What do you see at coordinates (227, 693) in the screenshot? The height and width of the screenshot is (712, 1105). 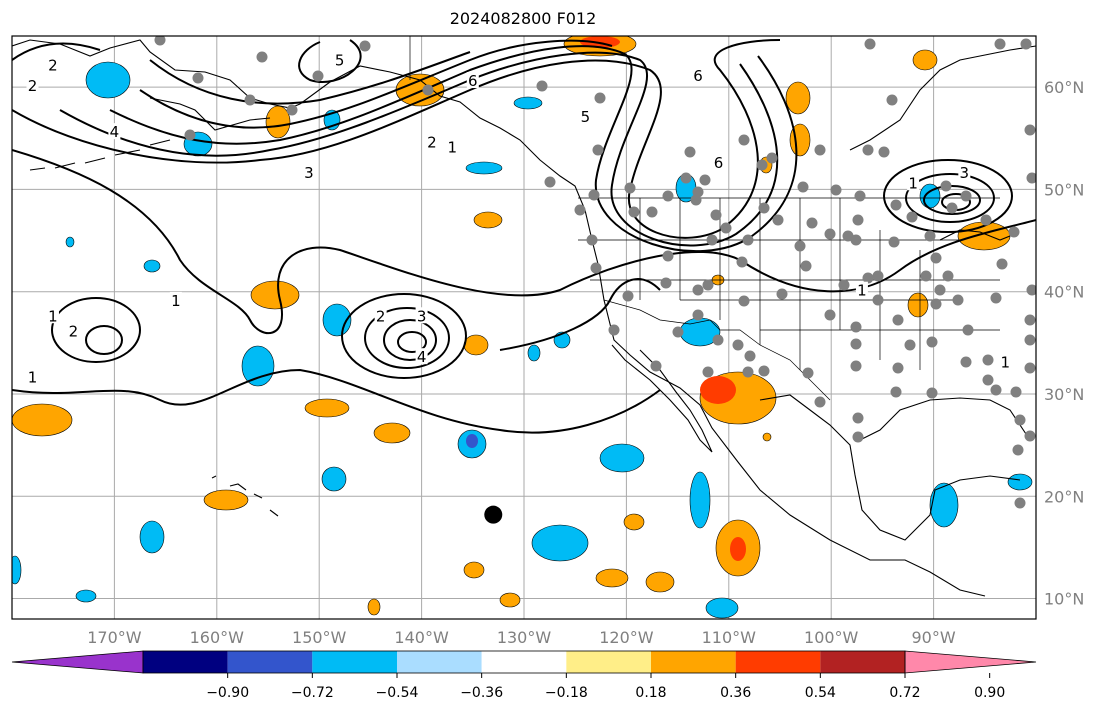 I see `colorbar-tick-label: −0.90` at bounding box center [227, 693].